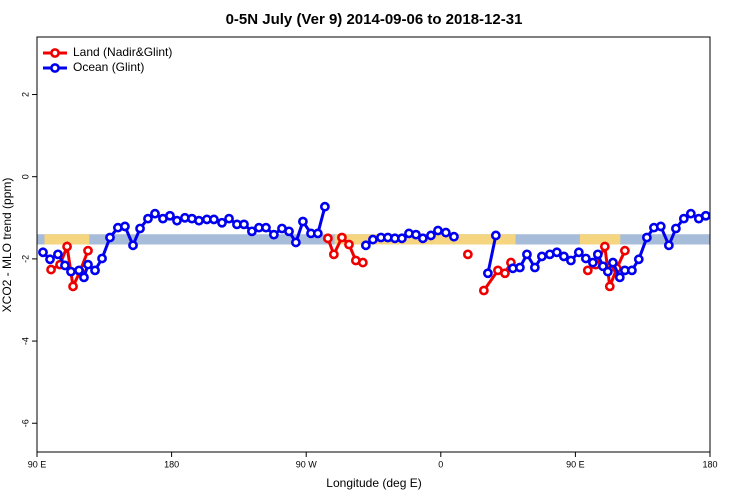 The image size is (750, 500). What do you see at coordinates (25, 94) in the screenshot?
I see `y-tick-label: 2` at bounding box center [25, 94].